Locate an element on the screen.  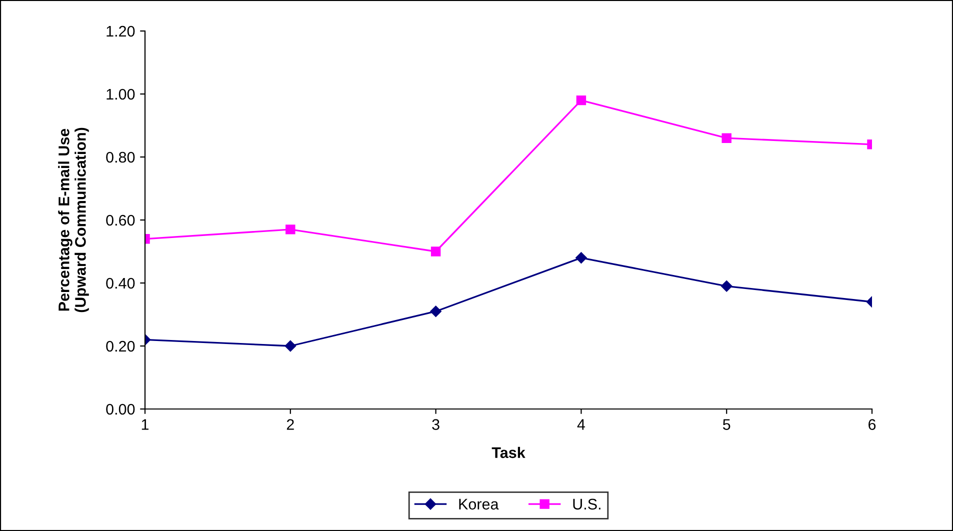
x-tick-label: 3 is located at coordinates (436, 424).